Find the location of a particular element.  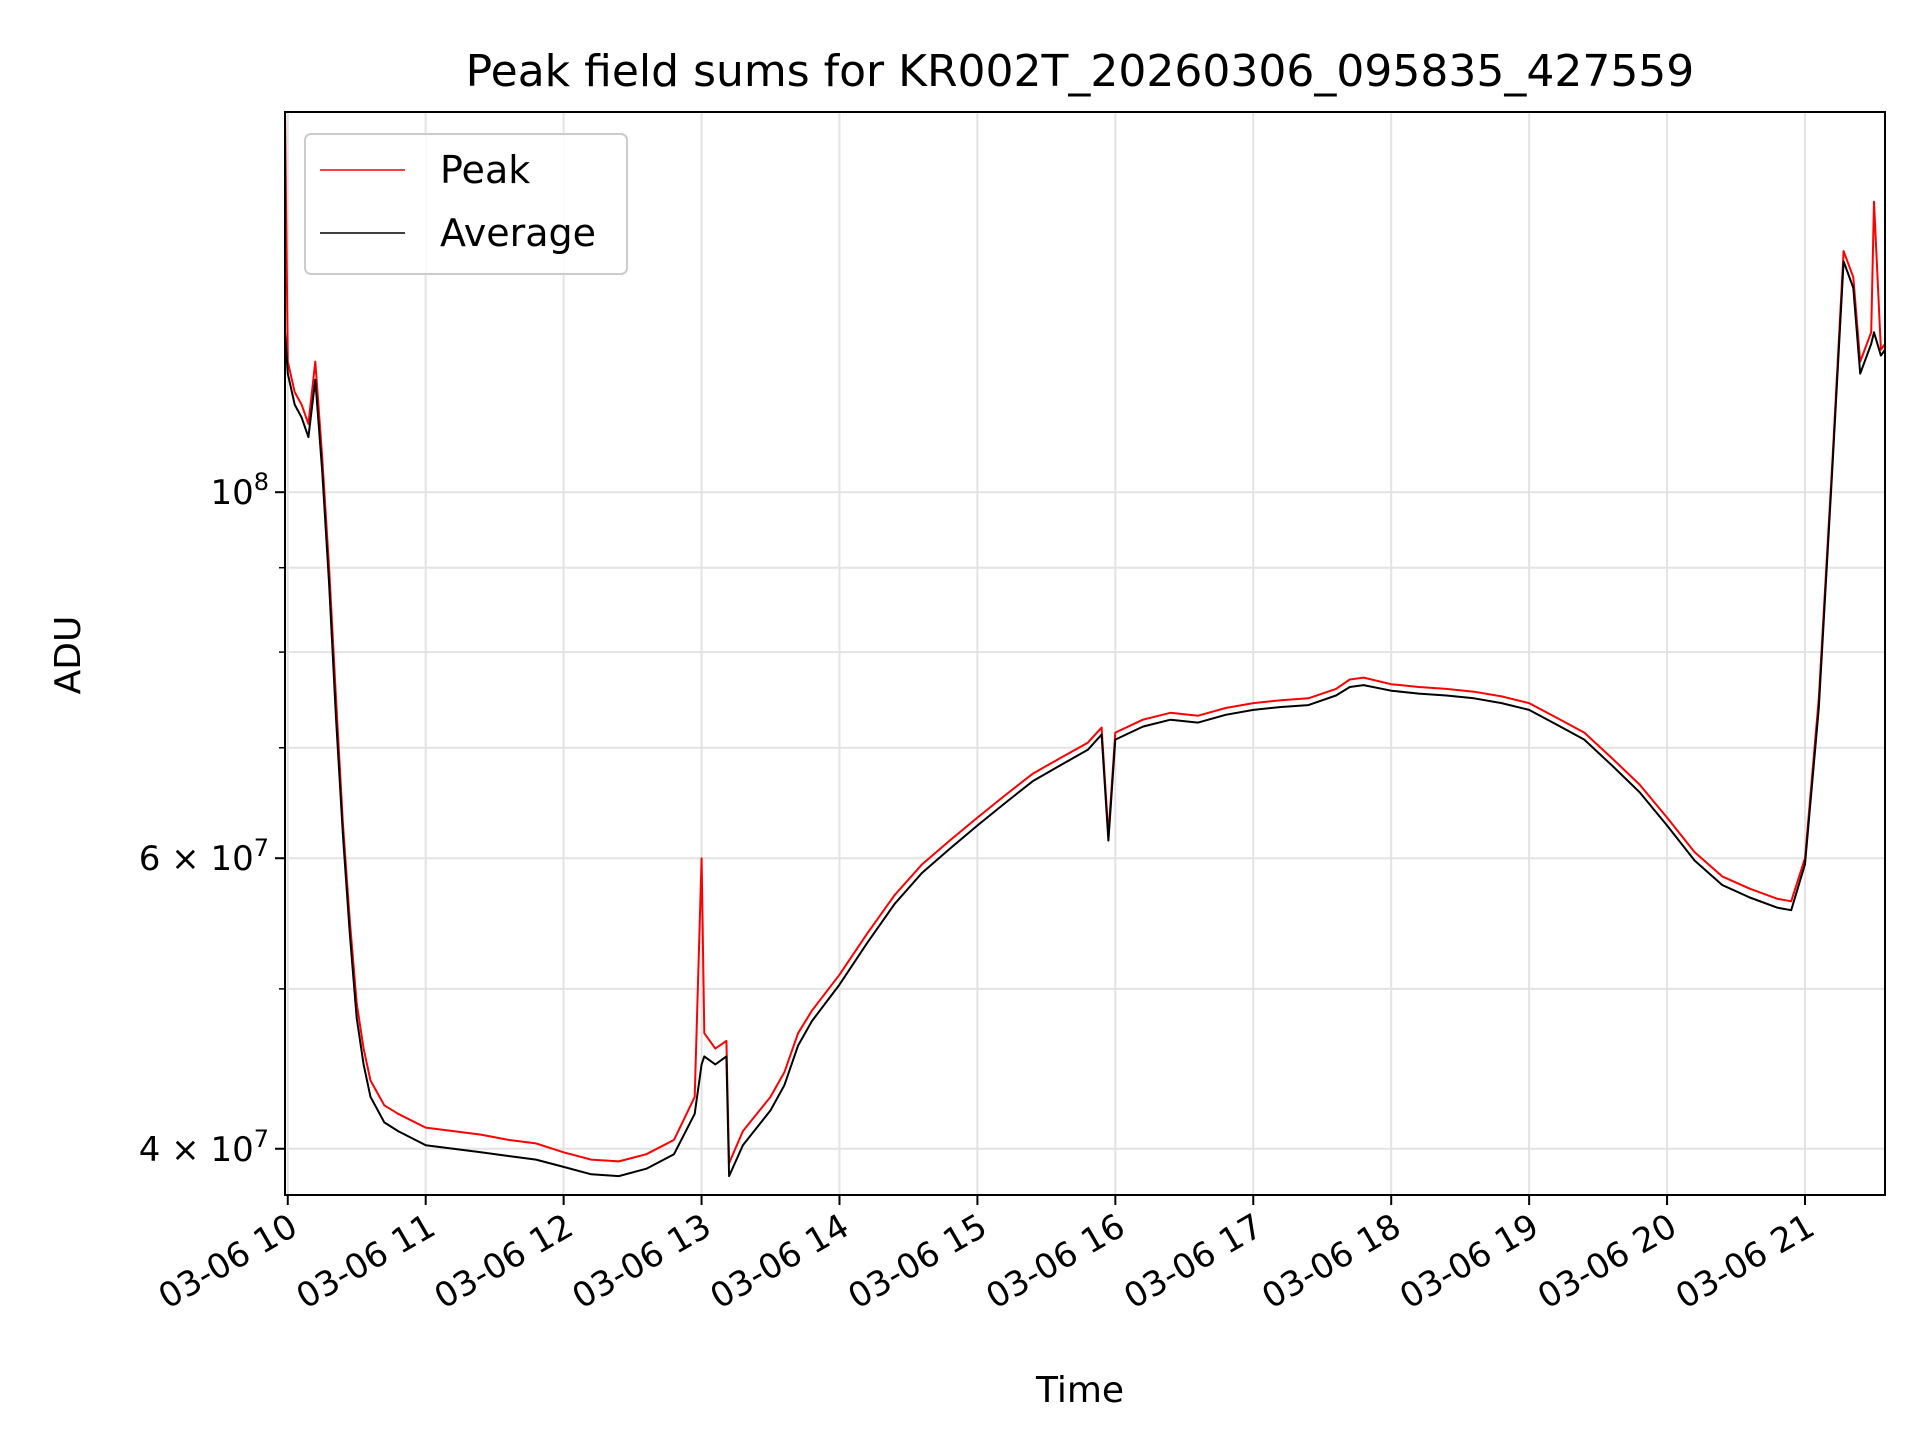

legend-average-label: Average is located at coordinates (518, 233).